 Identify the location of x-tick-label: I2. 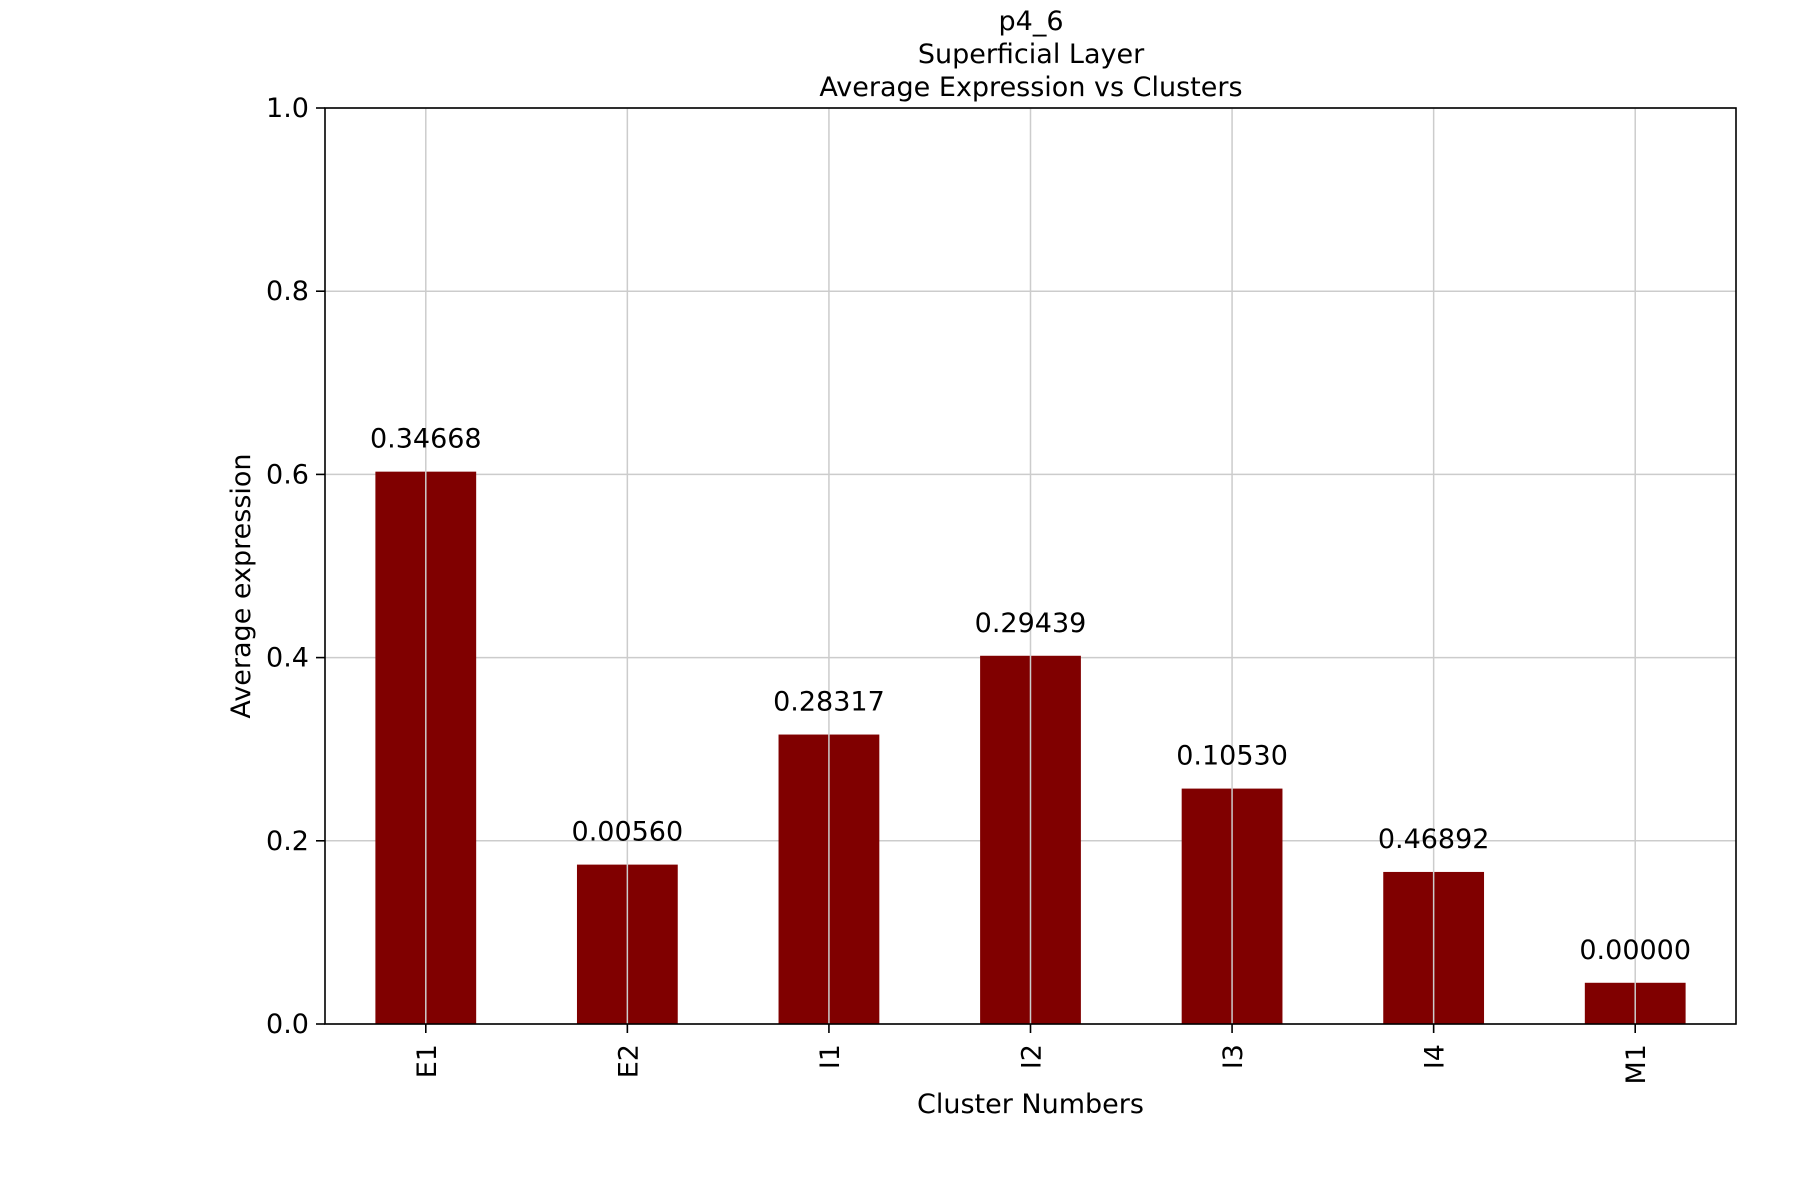
(1032, 1056).